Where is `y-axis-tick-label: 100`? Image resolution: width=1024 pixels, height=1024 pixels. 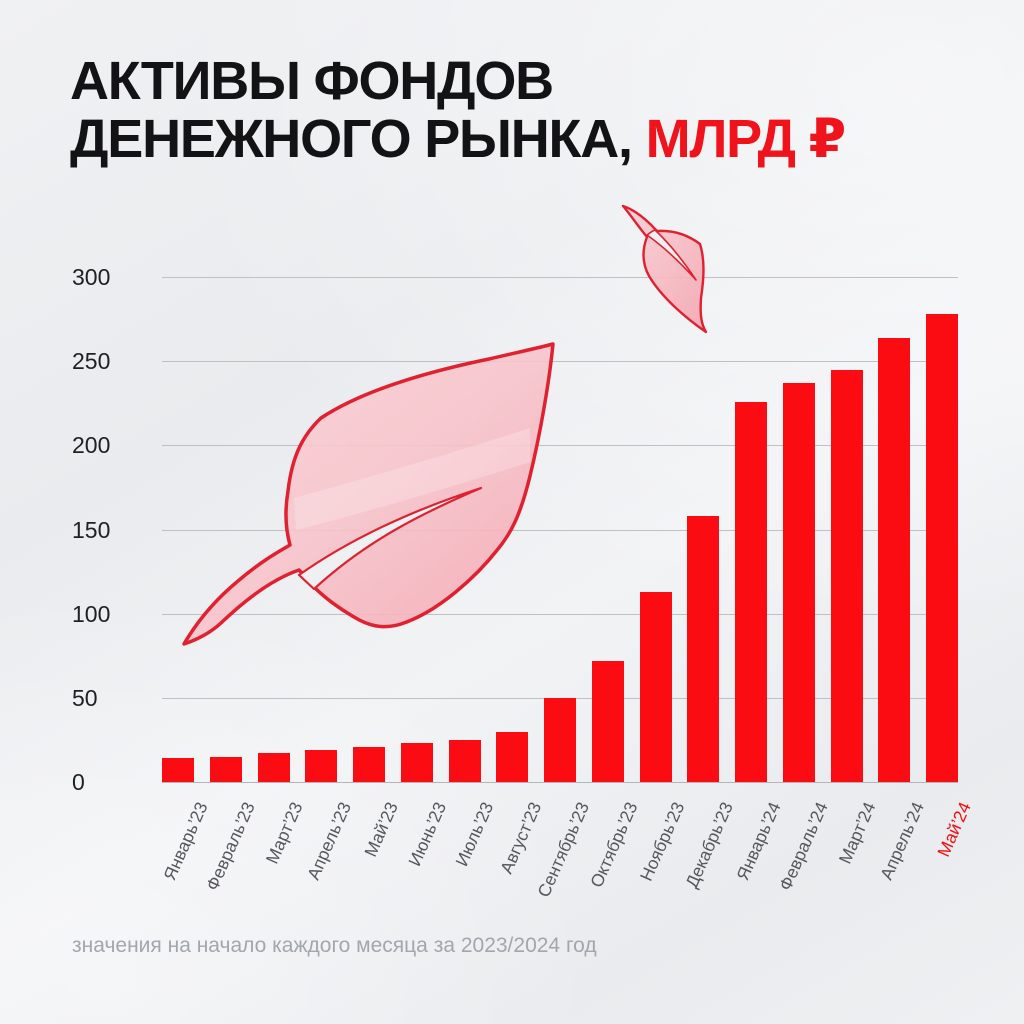
y-axis-tick-label: 100 is located at coordinates (91, 613).